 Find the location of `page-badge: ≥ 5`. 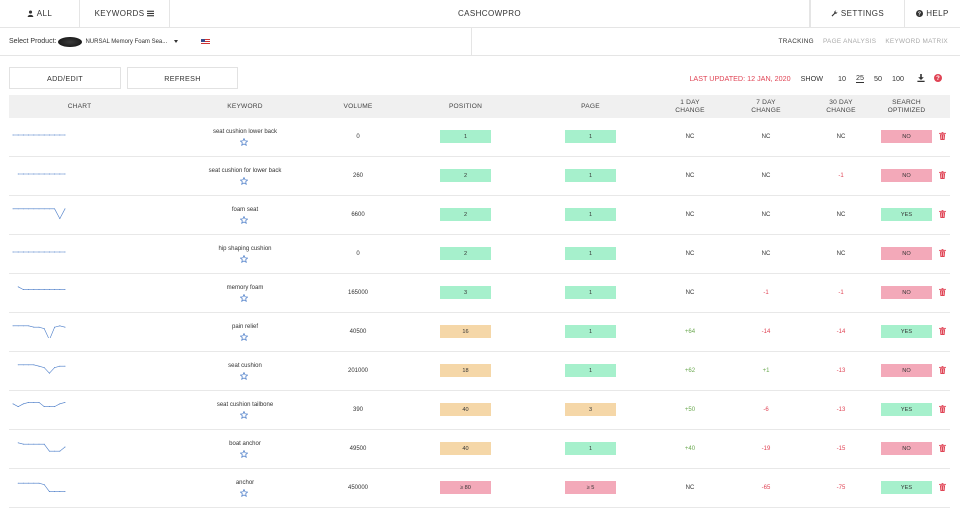

page-badge: ≥ 5 is located at coordinates (590, 487).